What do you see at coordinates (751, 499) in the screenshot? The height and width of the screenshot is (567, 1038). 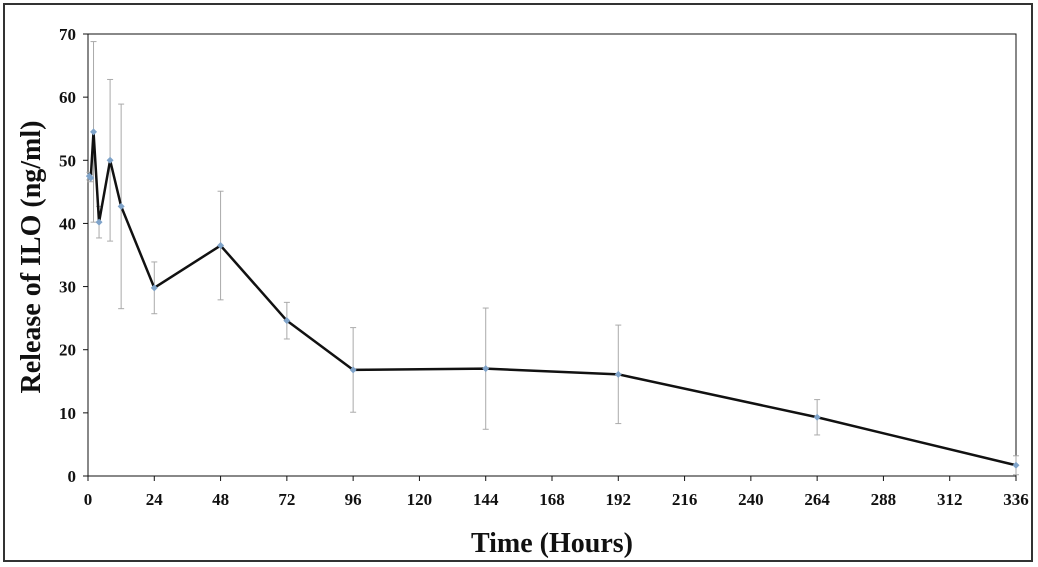 I see `x-tick-label: 240` at bounding box center [751, 499].